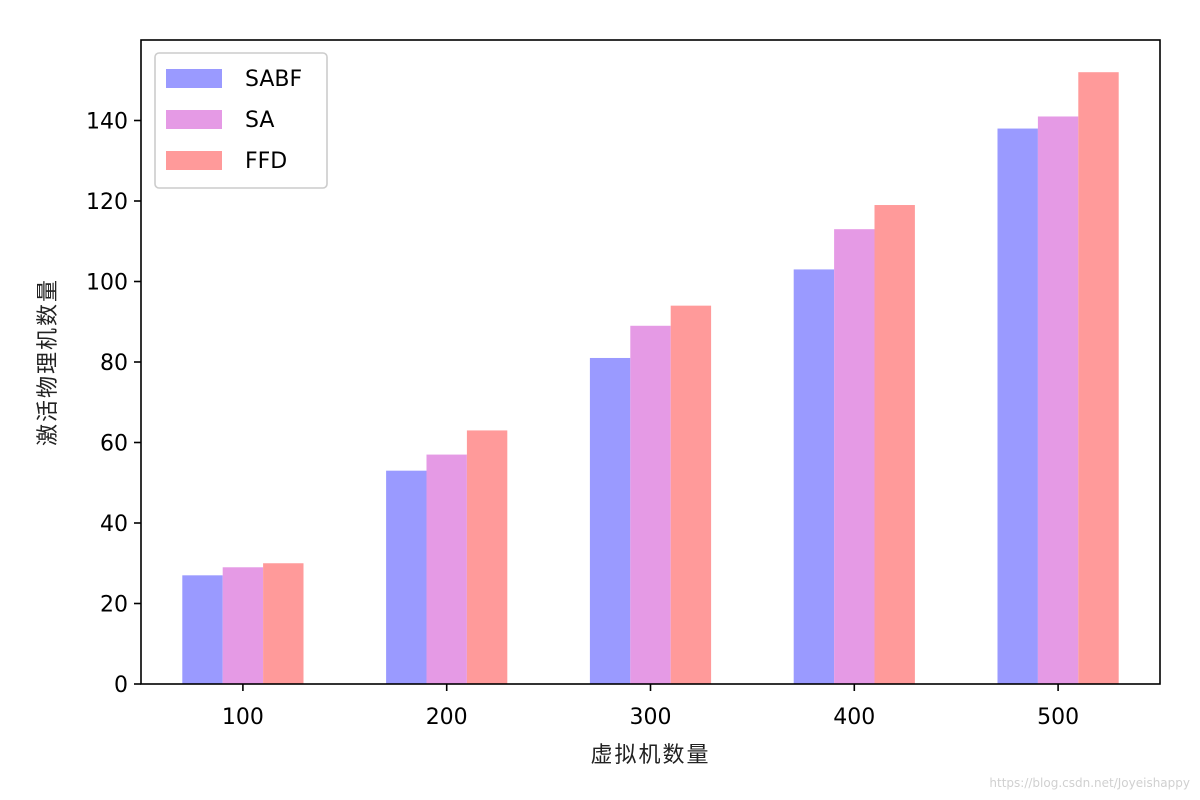 The image size is (1200, 800). I want to click on y-axis: 0 20 40 60 80 100 120 140, so click(113, 404).